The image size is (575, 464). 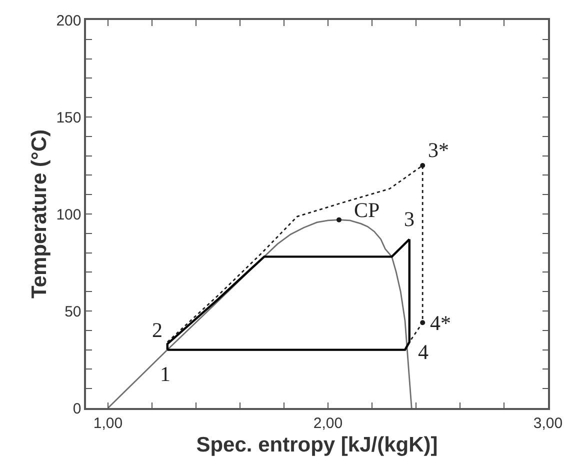 I want to click on x-tick-label: 2,00, so click(x=328, y=423).